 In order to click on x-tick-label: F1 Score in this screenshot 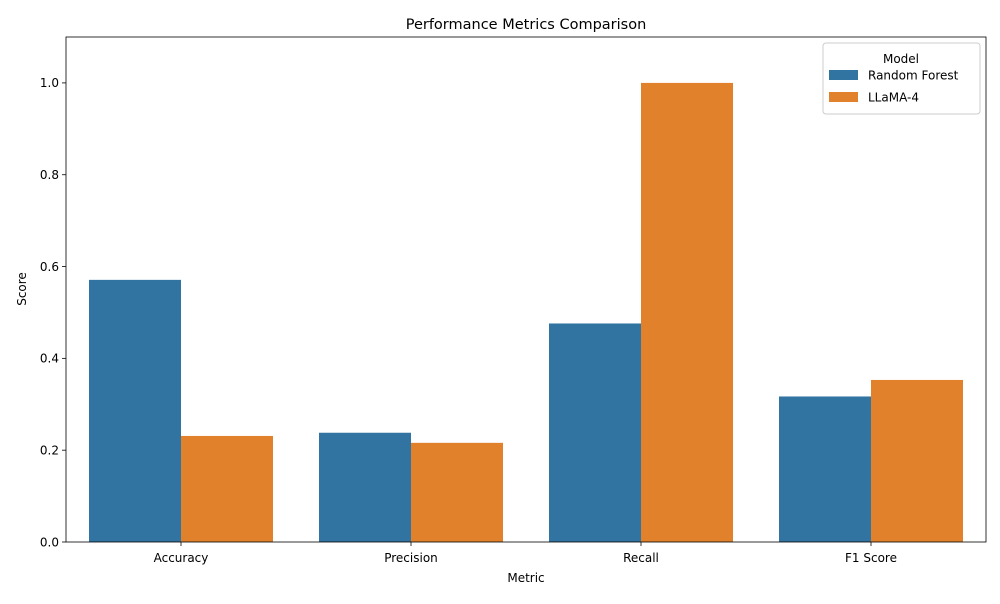, I will do `click(871, 558)`.